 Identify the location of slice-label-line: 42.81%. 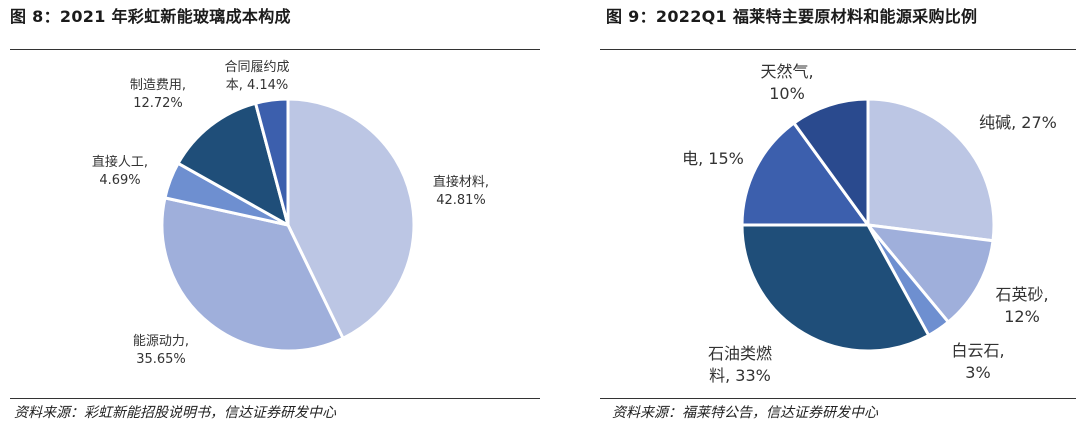
(461, 200).